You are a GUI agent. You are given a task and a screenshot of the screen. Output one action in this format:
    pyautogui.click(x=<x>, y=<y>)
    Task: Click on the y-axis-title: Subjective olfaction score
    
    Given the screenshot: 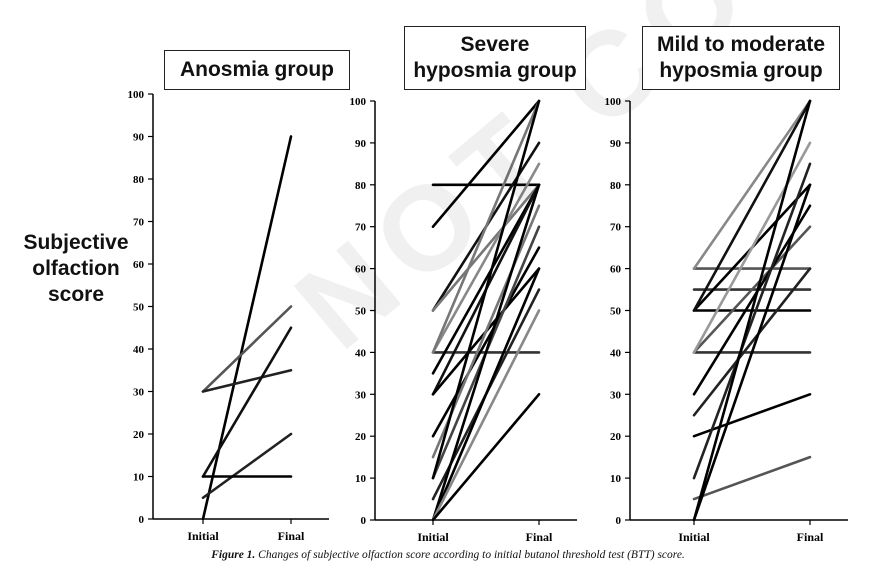 What is the action you would take?
    pyautogui.click(x=76, y=269)
    